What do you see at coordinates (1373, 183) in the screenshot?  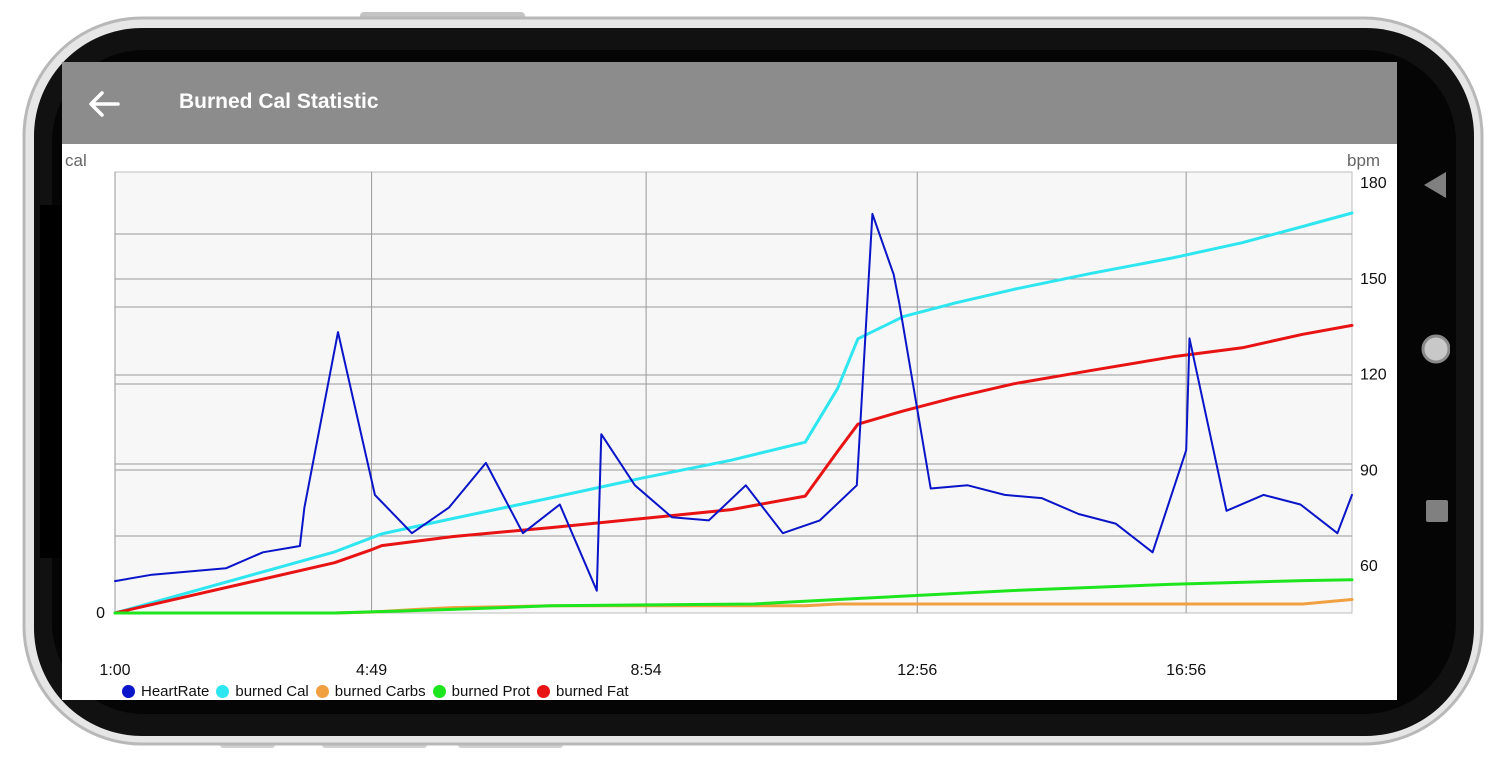 I see `right-axis-tick-label: 180` at bounding box center [1373, 183].